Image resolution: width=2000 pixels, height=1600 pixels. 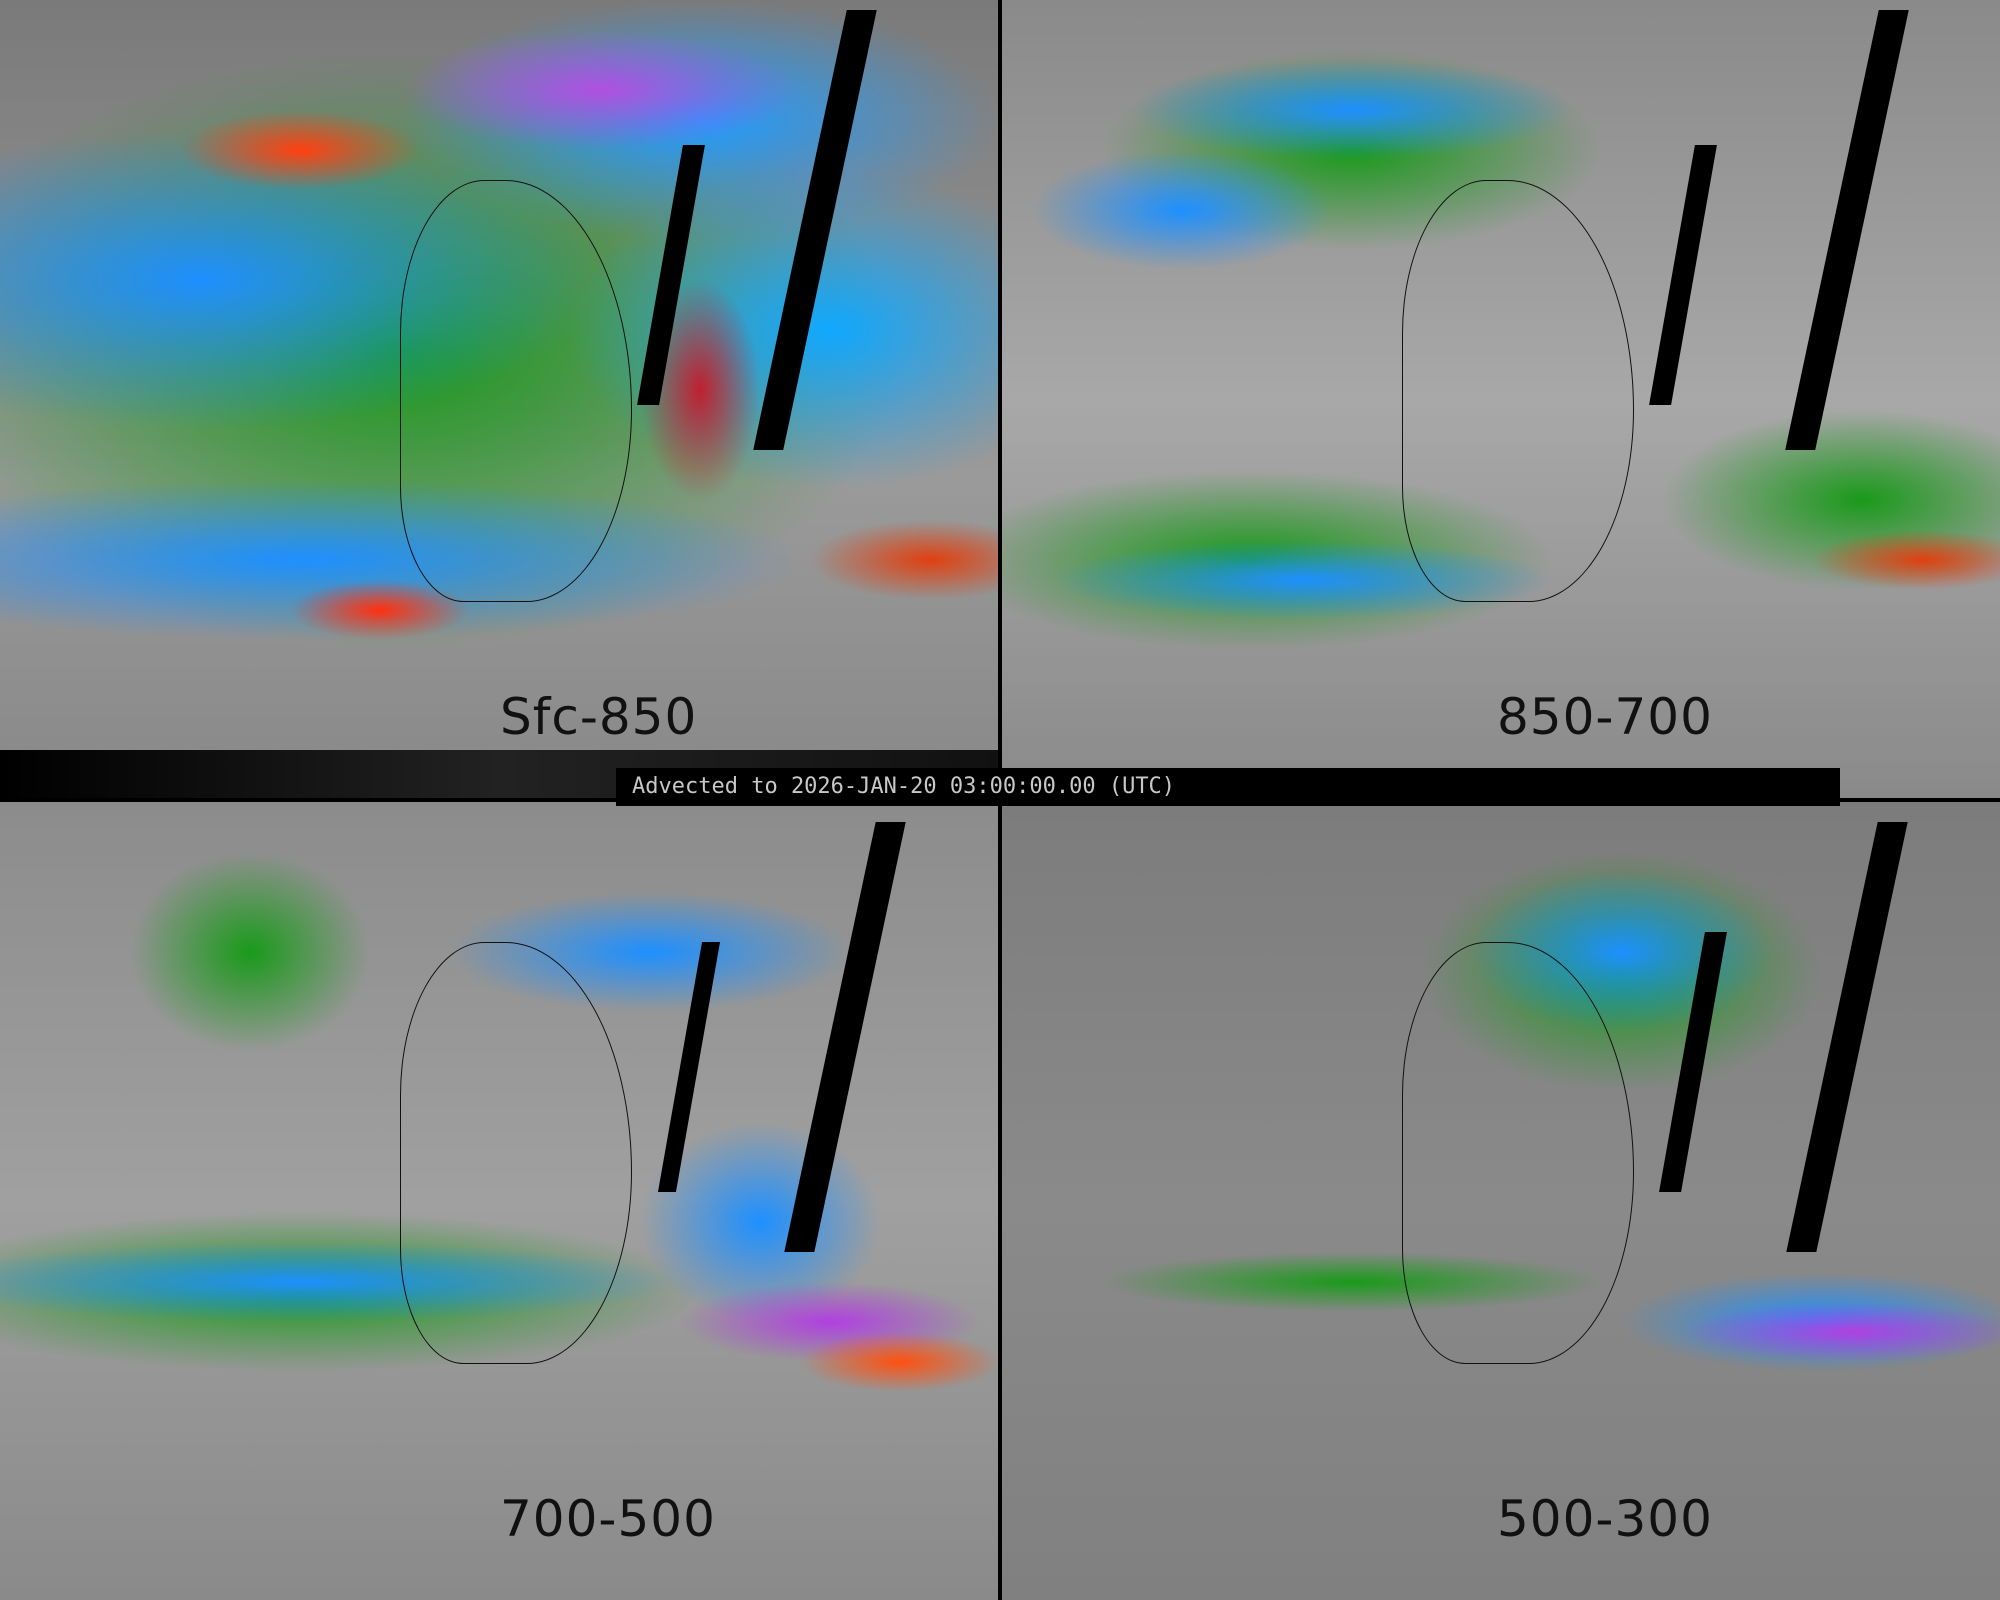 What do you see at coordinates (608, 1519) in the screenshot?
I see `panel-label: 700-500` at bounding box center [608, 1519].